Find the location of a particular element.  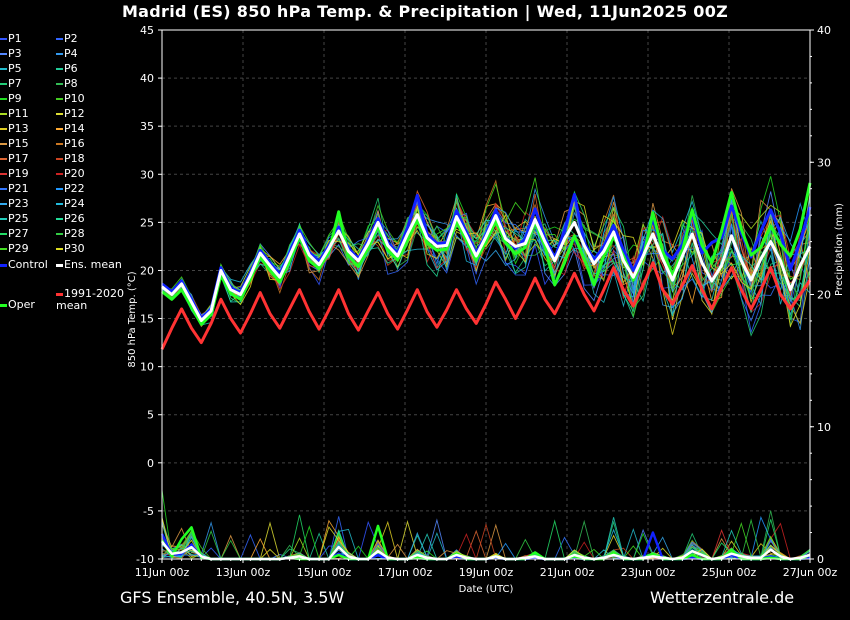

legend-item-p28: P28 is located at coordinates (70, 234).